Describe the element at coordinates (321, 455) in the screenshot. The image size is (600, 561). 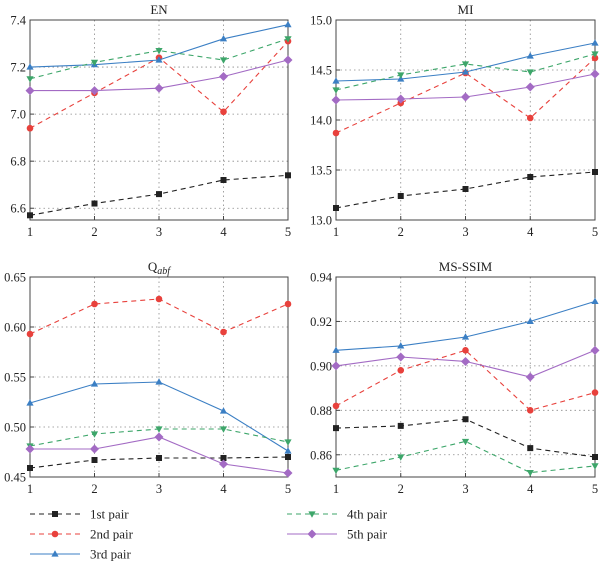
I see `y-tick-label: 0.86` at that location.